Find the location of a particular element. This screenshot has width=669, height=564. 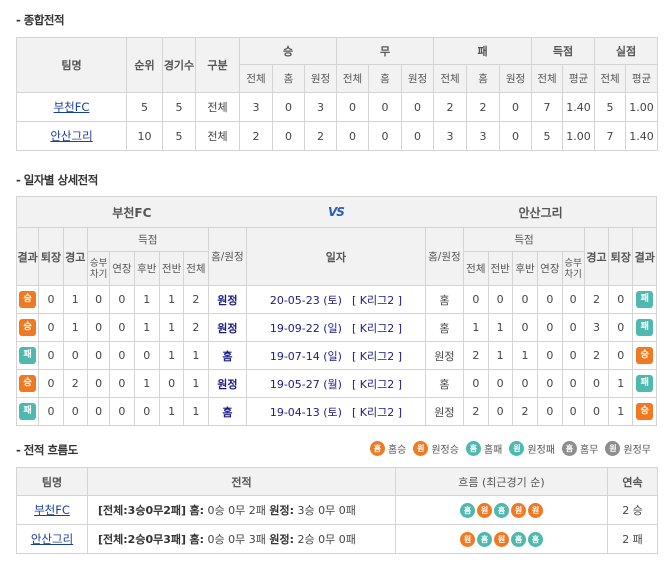

cell-total: 0 is located at coordinates (476, 299).